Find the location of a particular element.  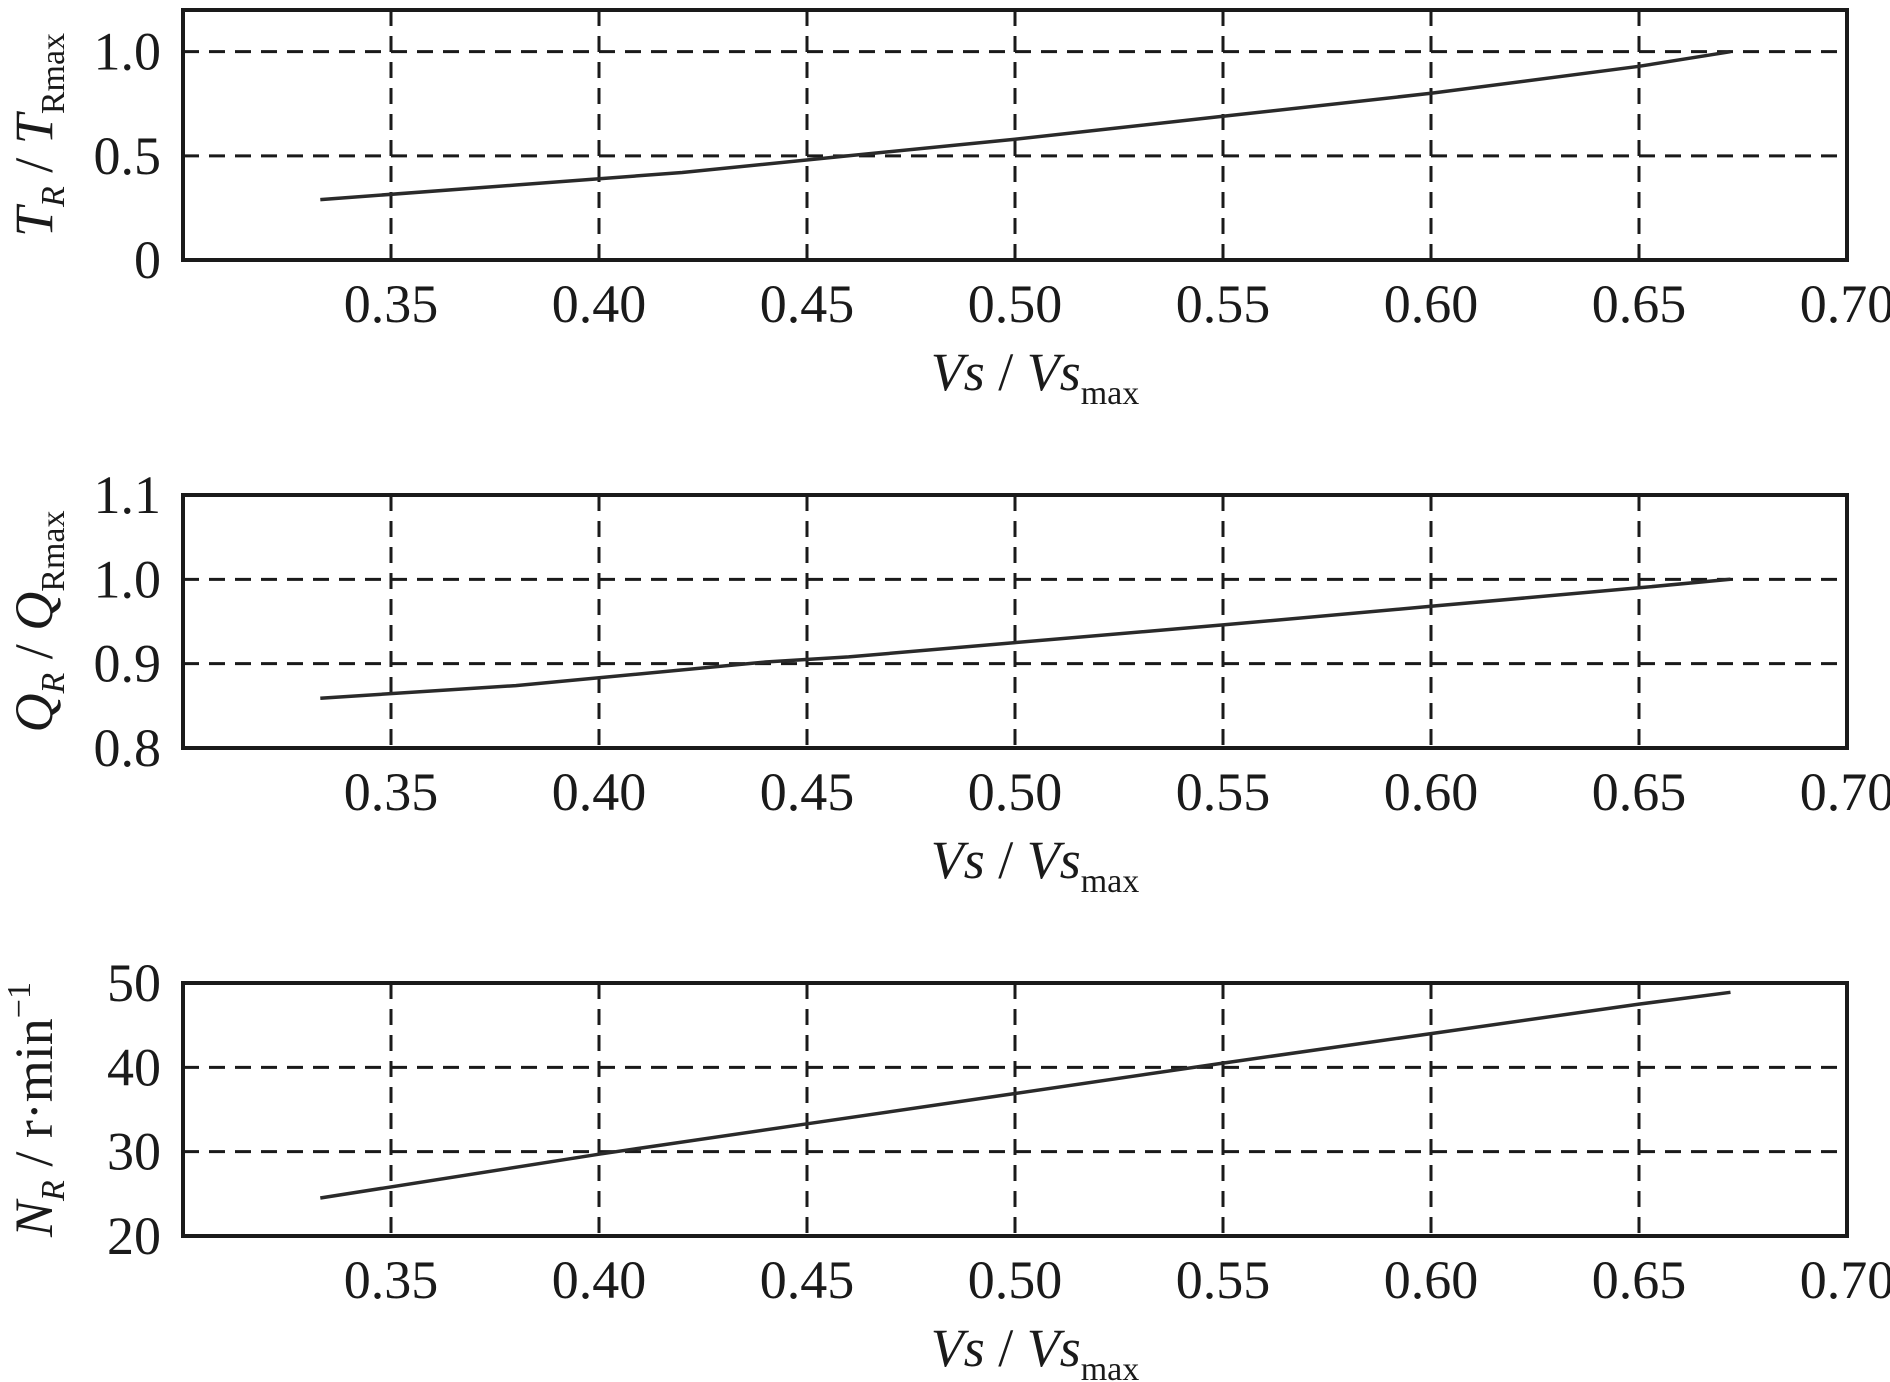

y-tick-label: 40 is located at coordinates (134, 1067).